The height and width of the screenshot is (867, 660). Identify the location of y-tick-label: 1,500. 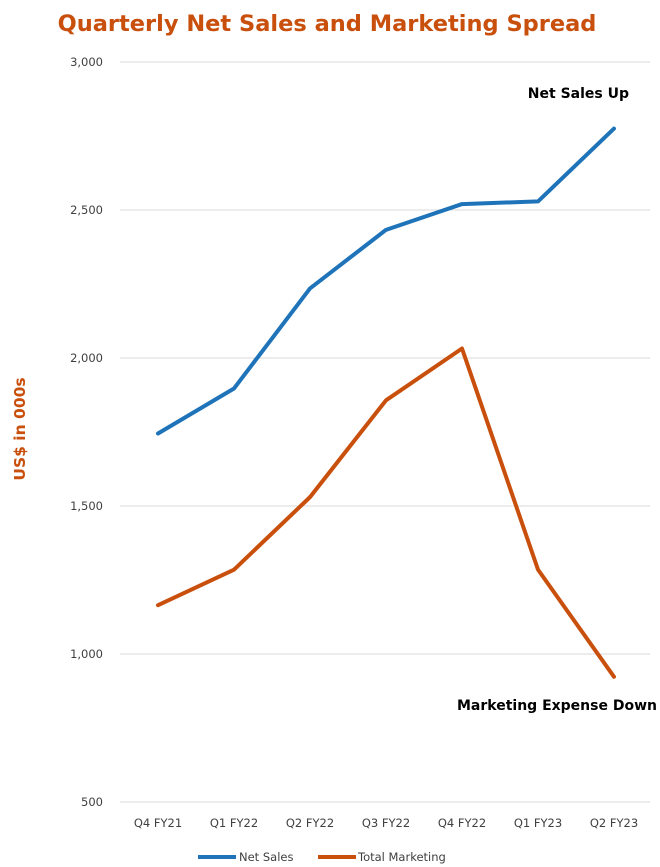
(86, 506).